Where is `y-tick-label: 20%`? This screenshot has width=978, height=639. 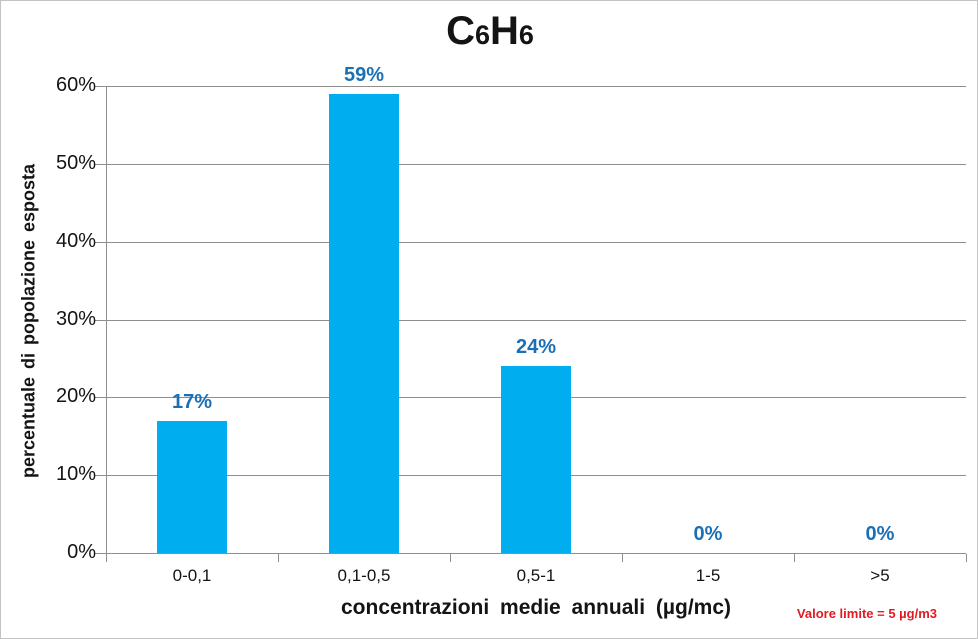 y-tick-label: 20% is located at coordinates (75, 396).